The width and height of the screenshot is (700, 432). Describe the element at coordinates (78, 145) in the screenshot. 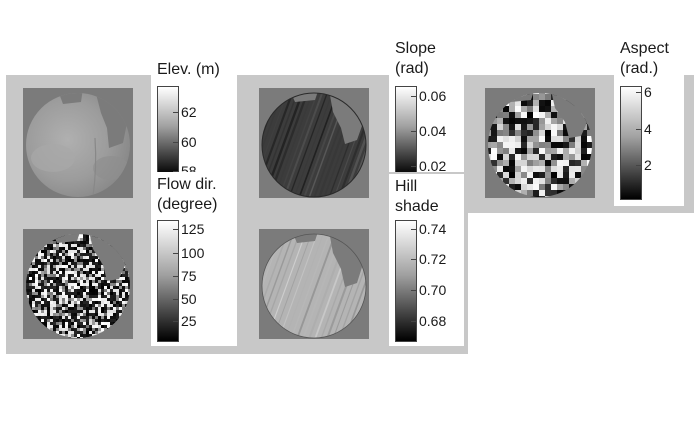

I see `elevation-raster-svg` at that location.